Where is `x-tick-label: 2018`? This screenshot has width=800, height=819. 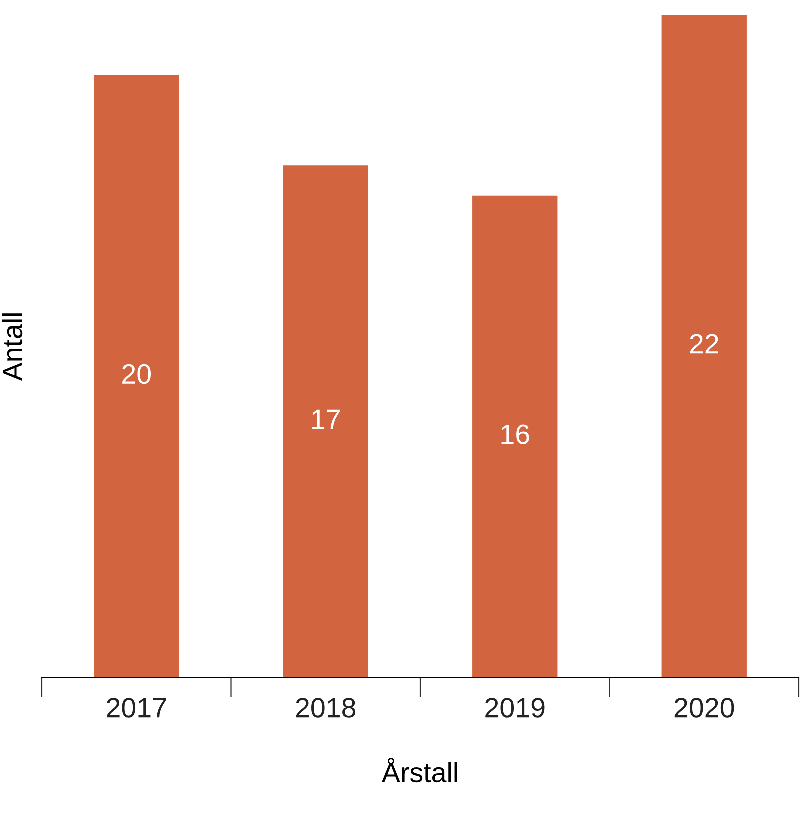 x-tick-label: 2018 is located at coordinates (326, 708).